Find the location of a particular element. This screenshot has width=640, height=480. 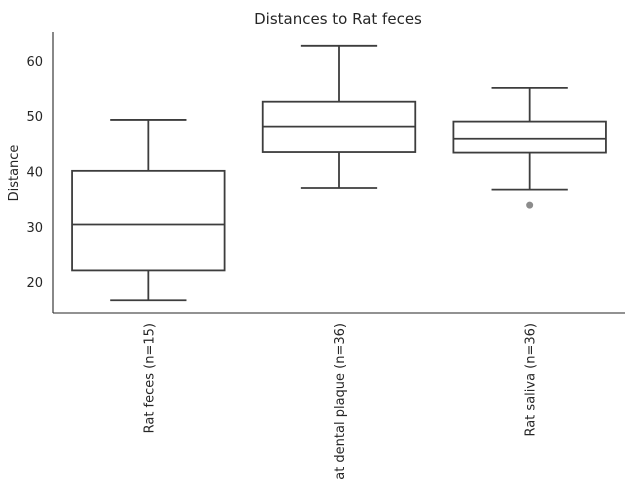

y-tick-label: 40 is located at coordinates (34, 172).